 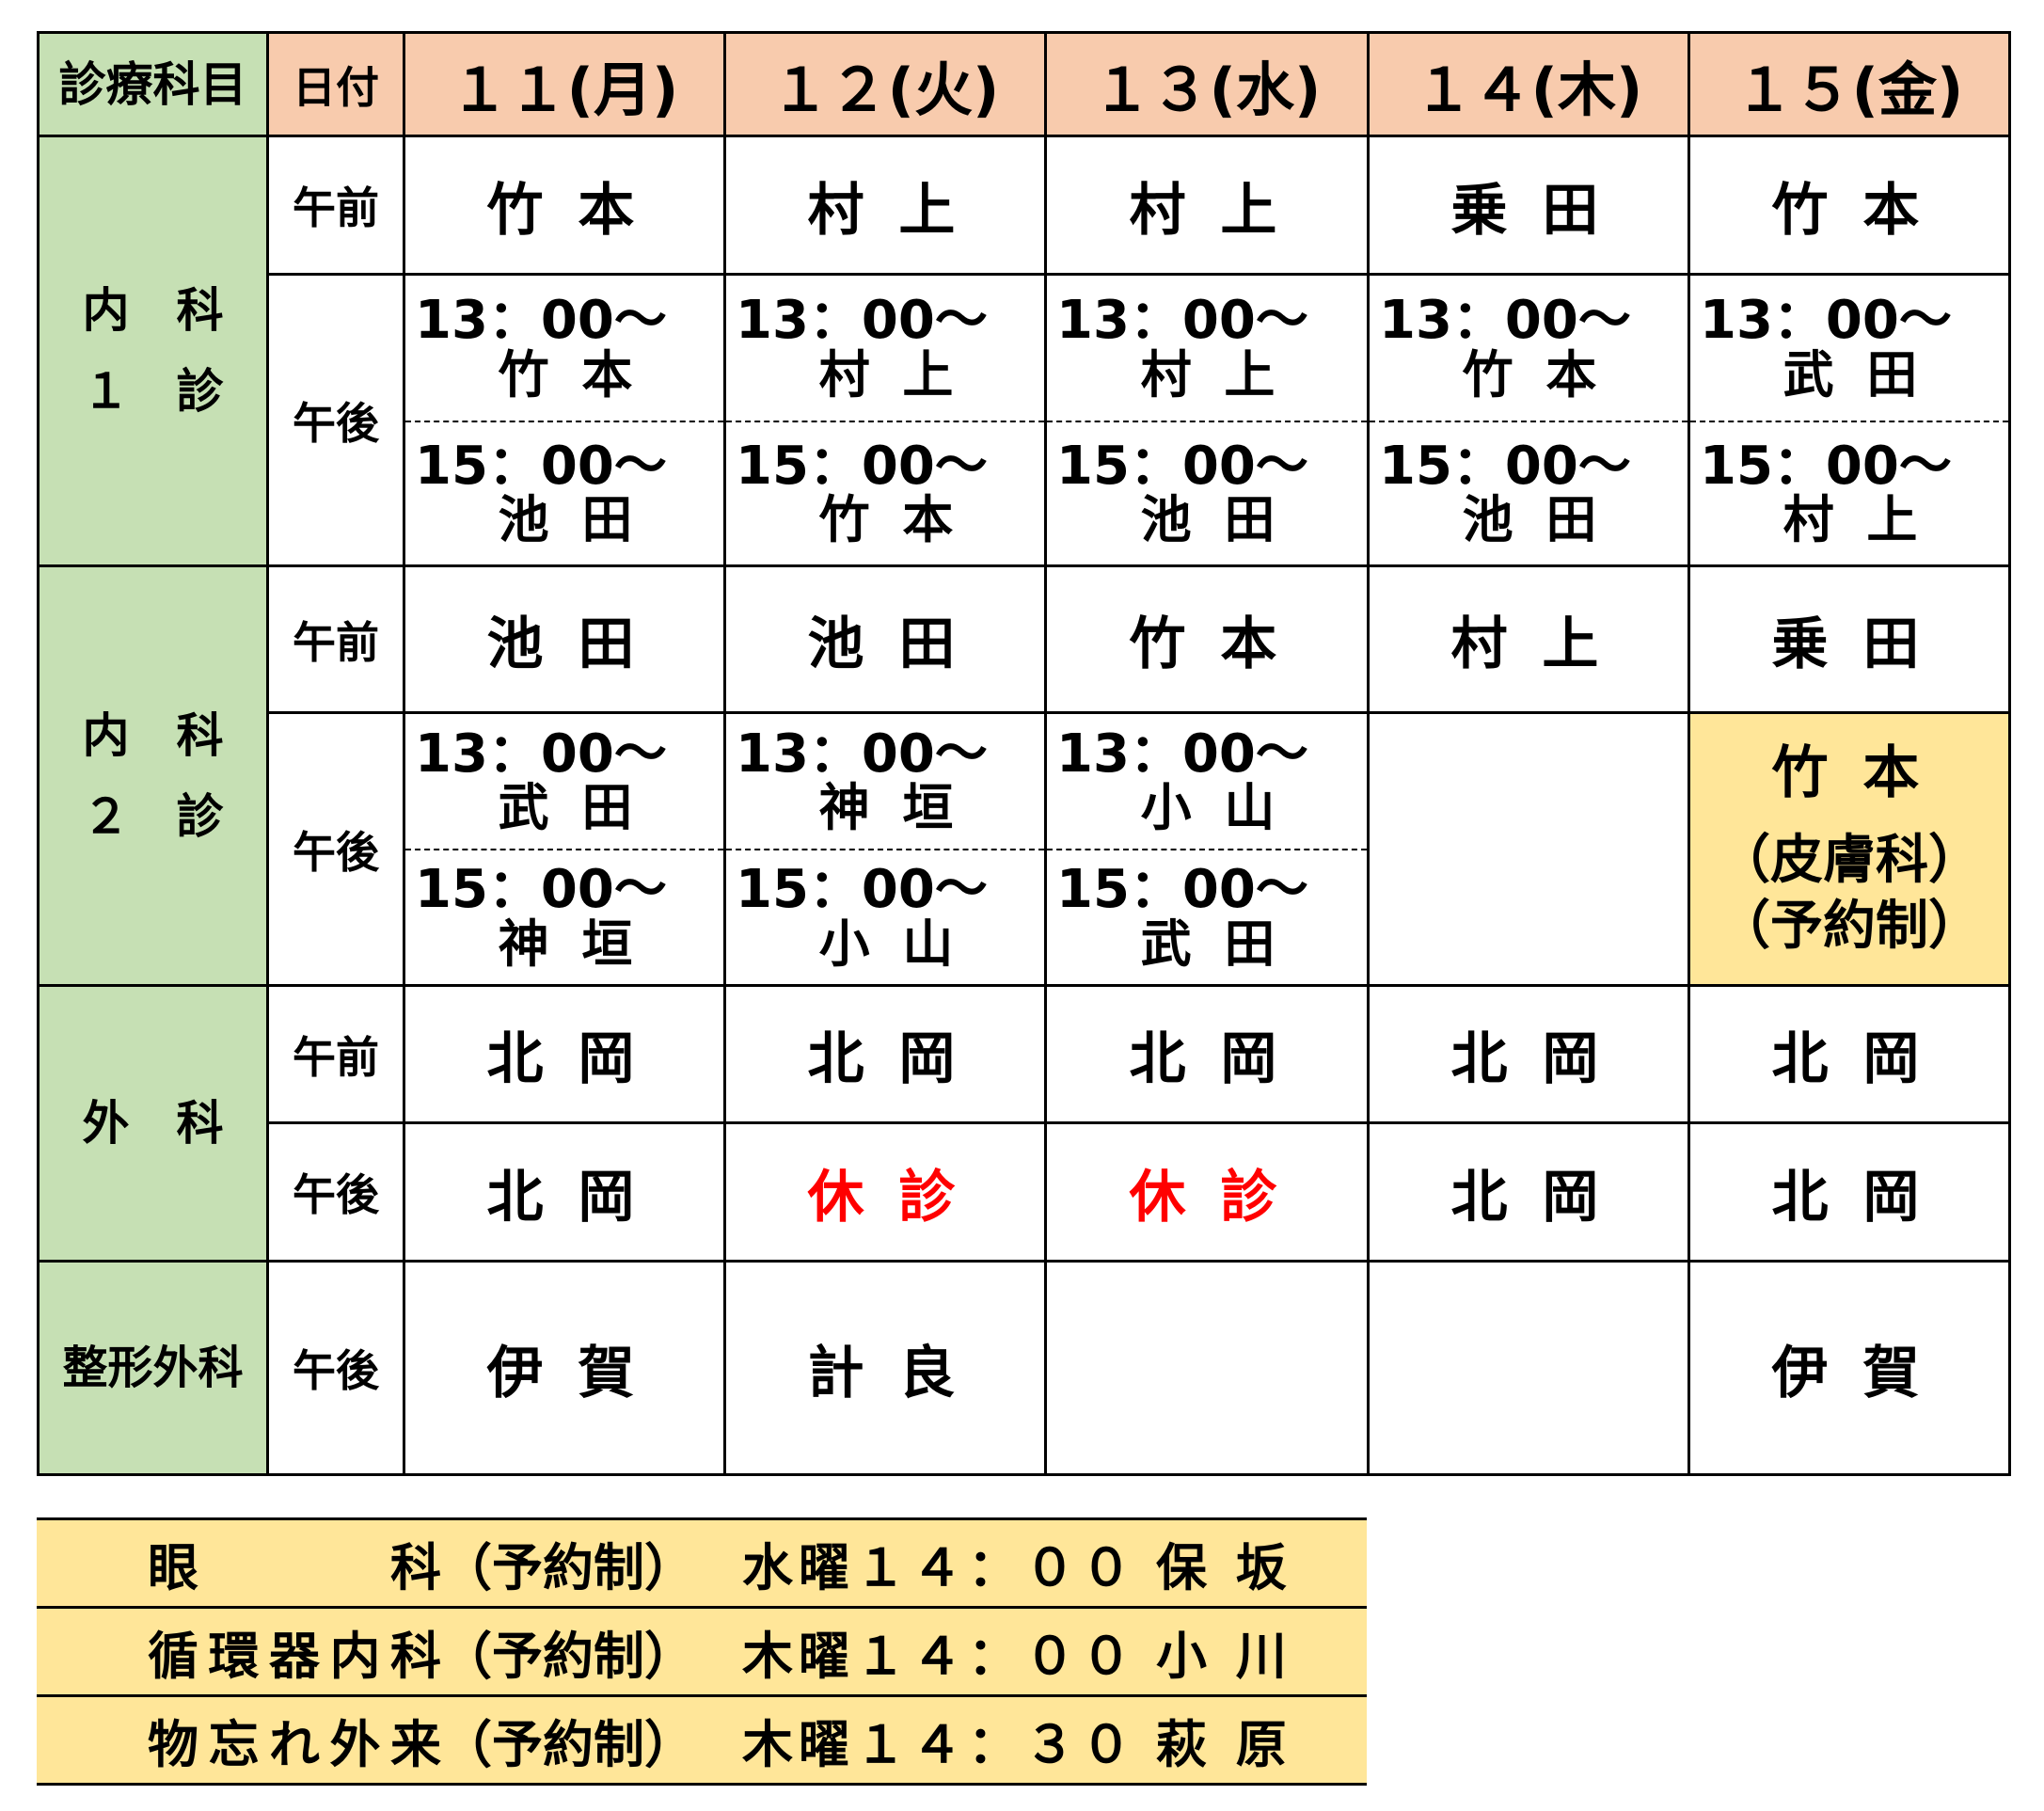 What do you see at coordinates (885, 84) in the screenshot?
I see `day-header: １２(火)` at bounding box center [885, 84].